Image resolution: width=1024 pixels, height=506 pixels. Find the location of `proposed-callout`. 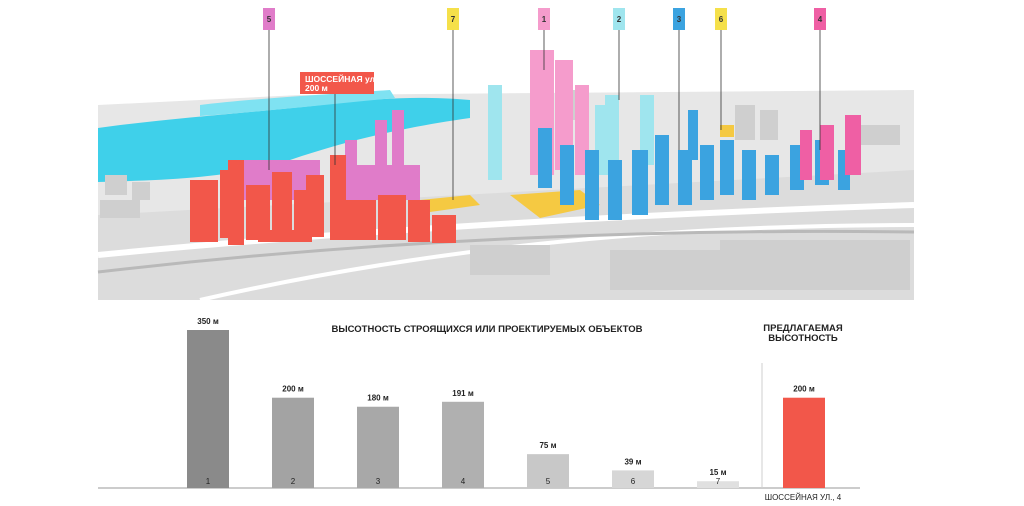

proposed-callout is located at coordinates (337, 83).